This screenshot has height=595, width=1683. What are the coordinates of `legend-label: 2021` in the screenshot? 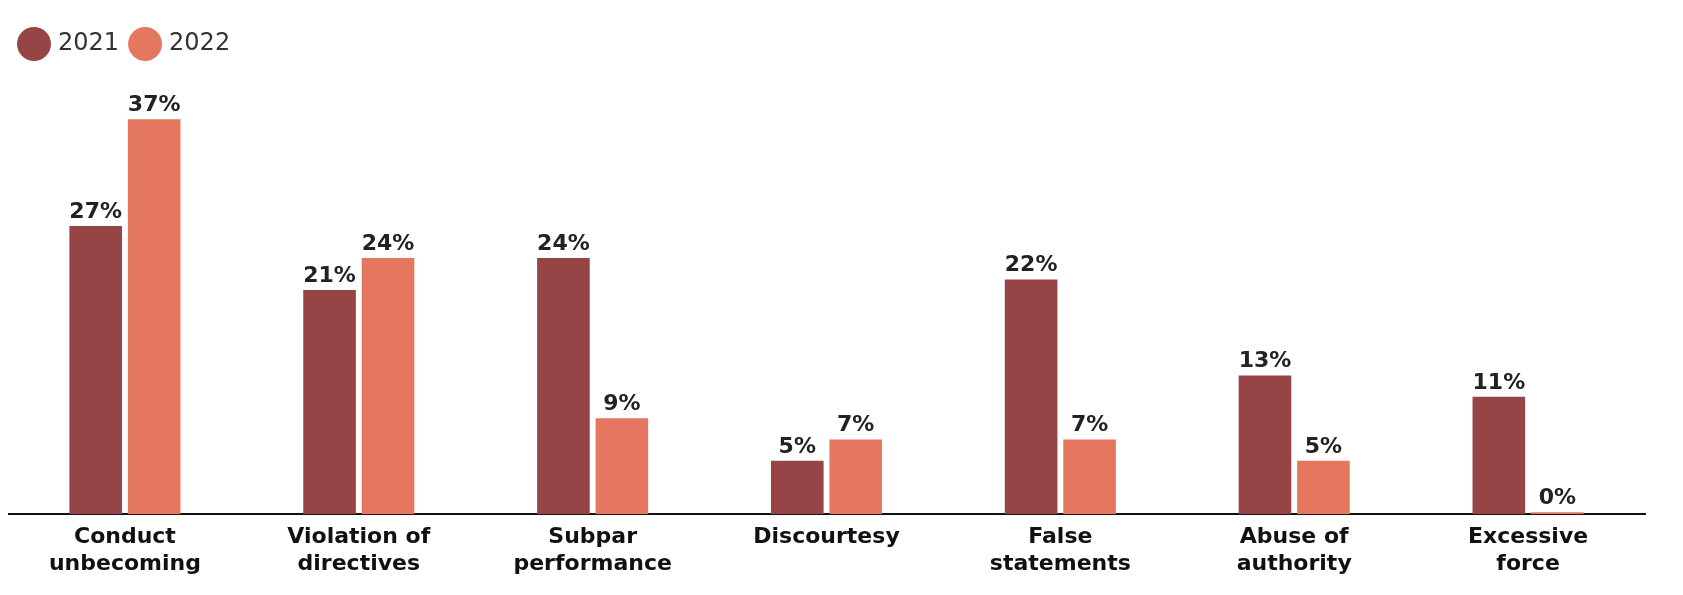 It's located at (89, 42).